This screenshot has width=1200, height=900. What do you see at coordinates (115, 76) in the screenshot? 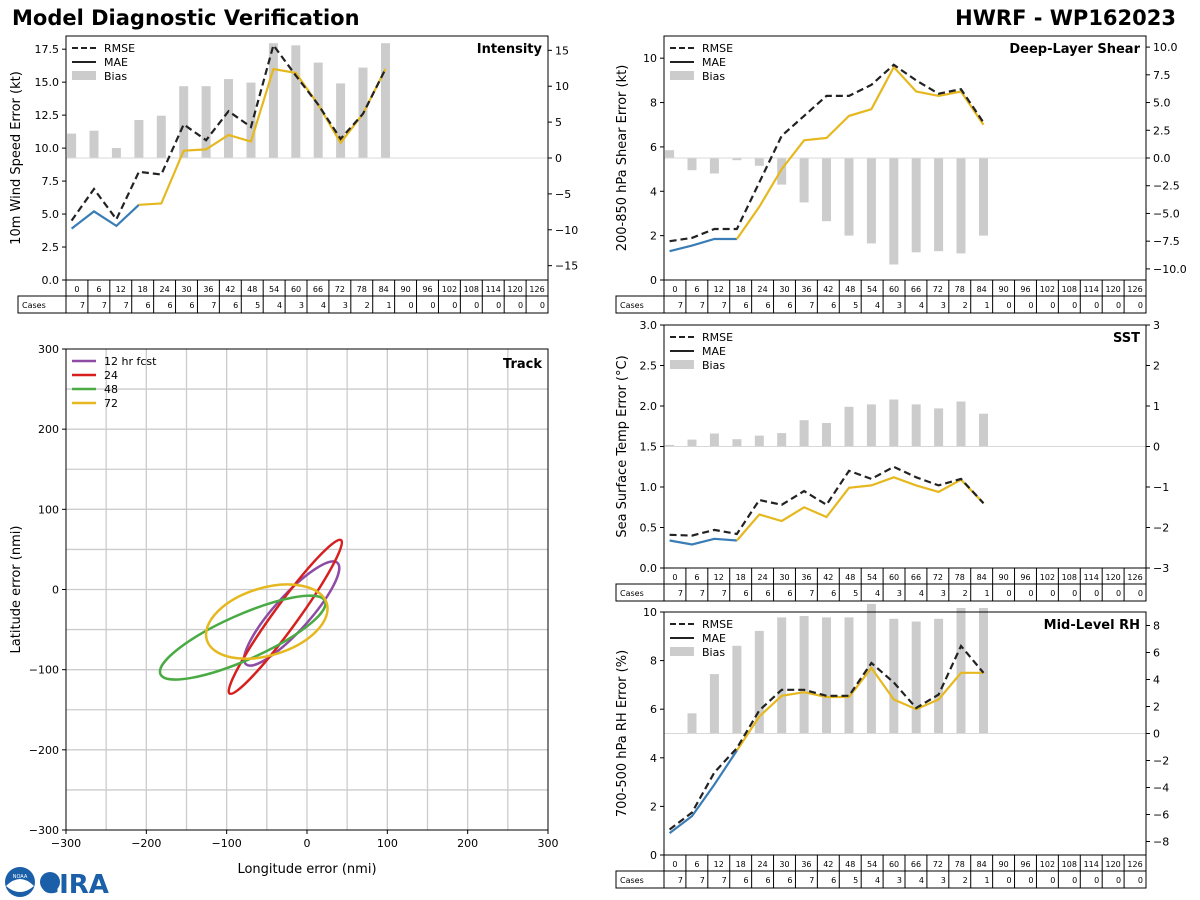
I see `intensity-legend-bias-label: Bias` at bounding box center [115, 76].